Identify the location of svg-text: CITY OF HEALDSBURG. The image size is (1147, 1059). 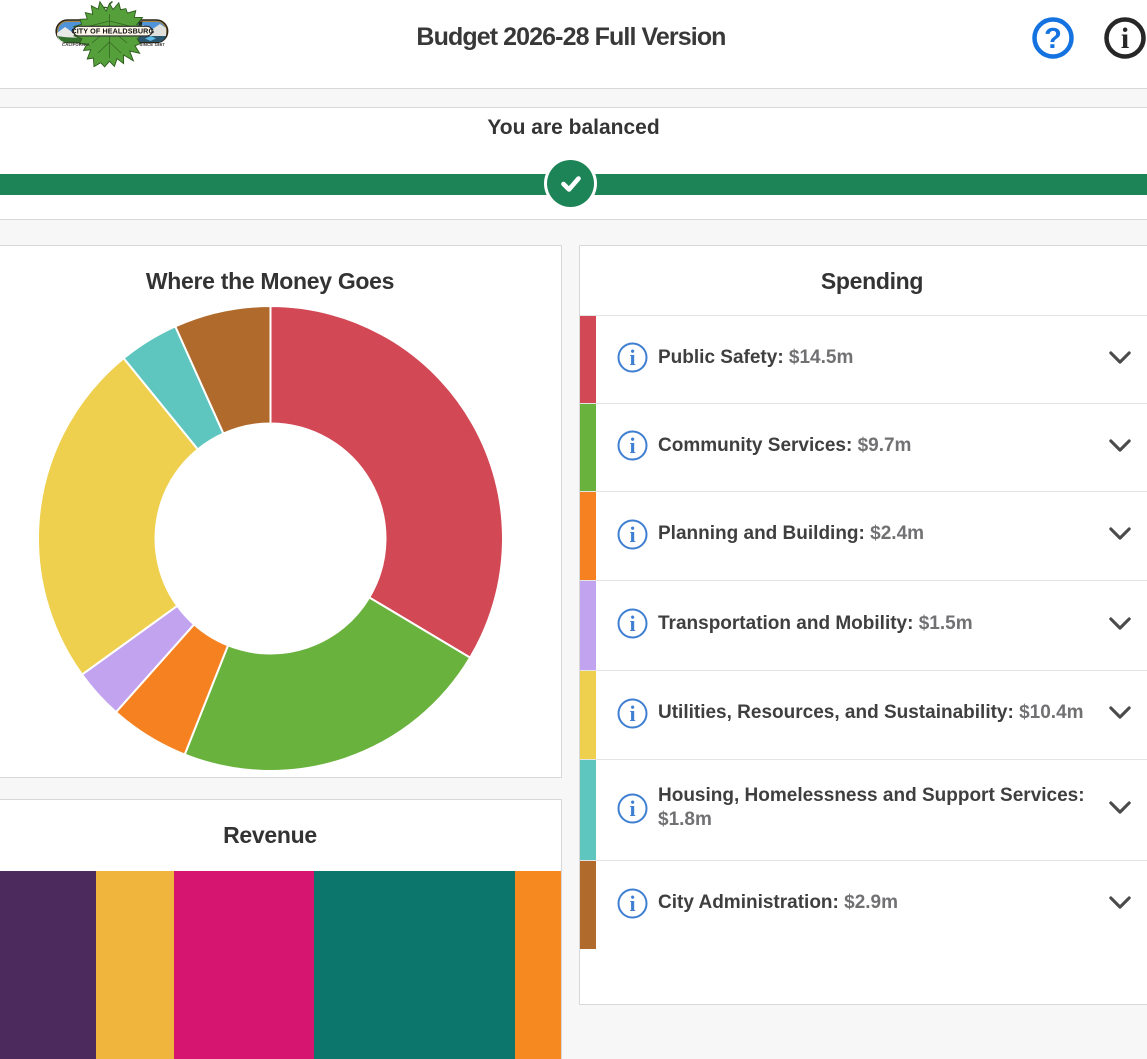
(112, 31).